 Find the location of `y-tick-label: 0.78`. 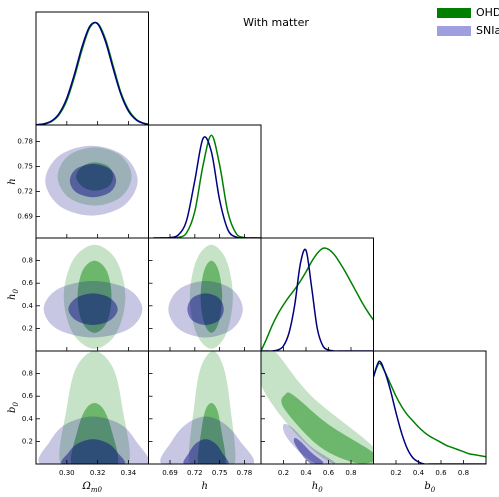

y-tick-label: 0.78 is located at coordinates (25, 142).